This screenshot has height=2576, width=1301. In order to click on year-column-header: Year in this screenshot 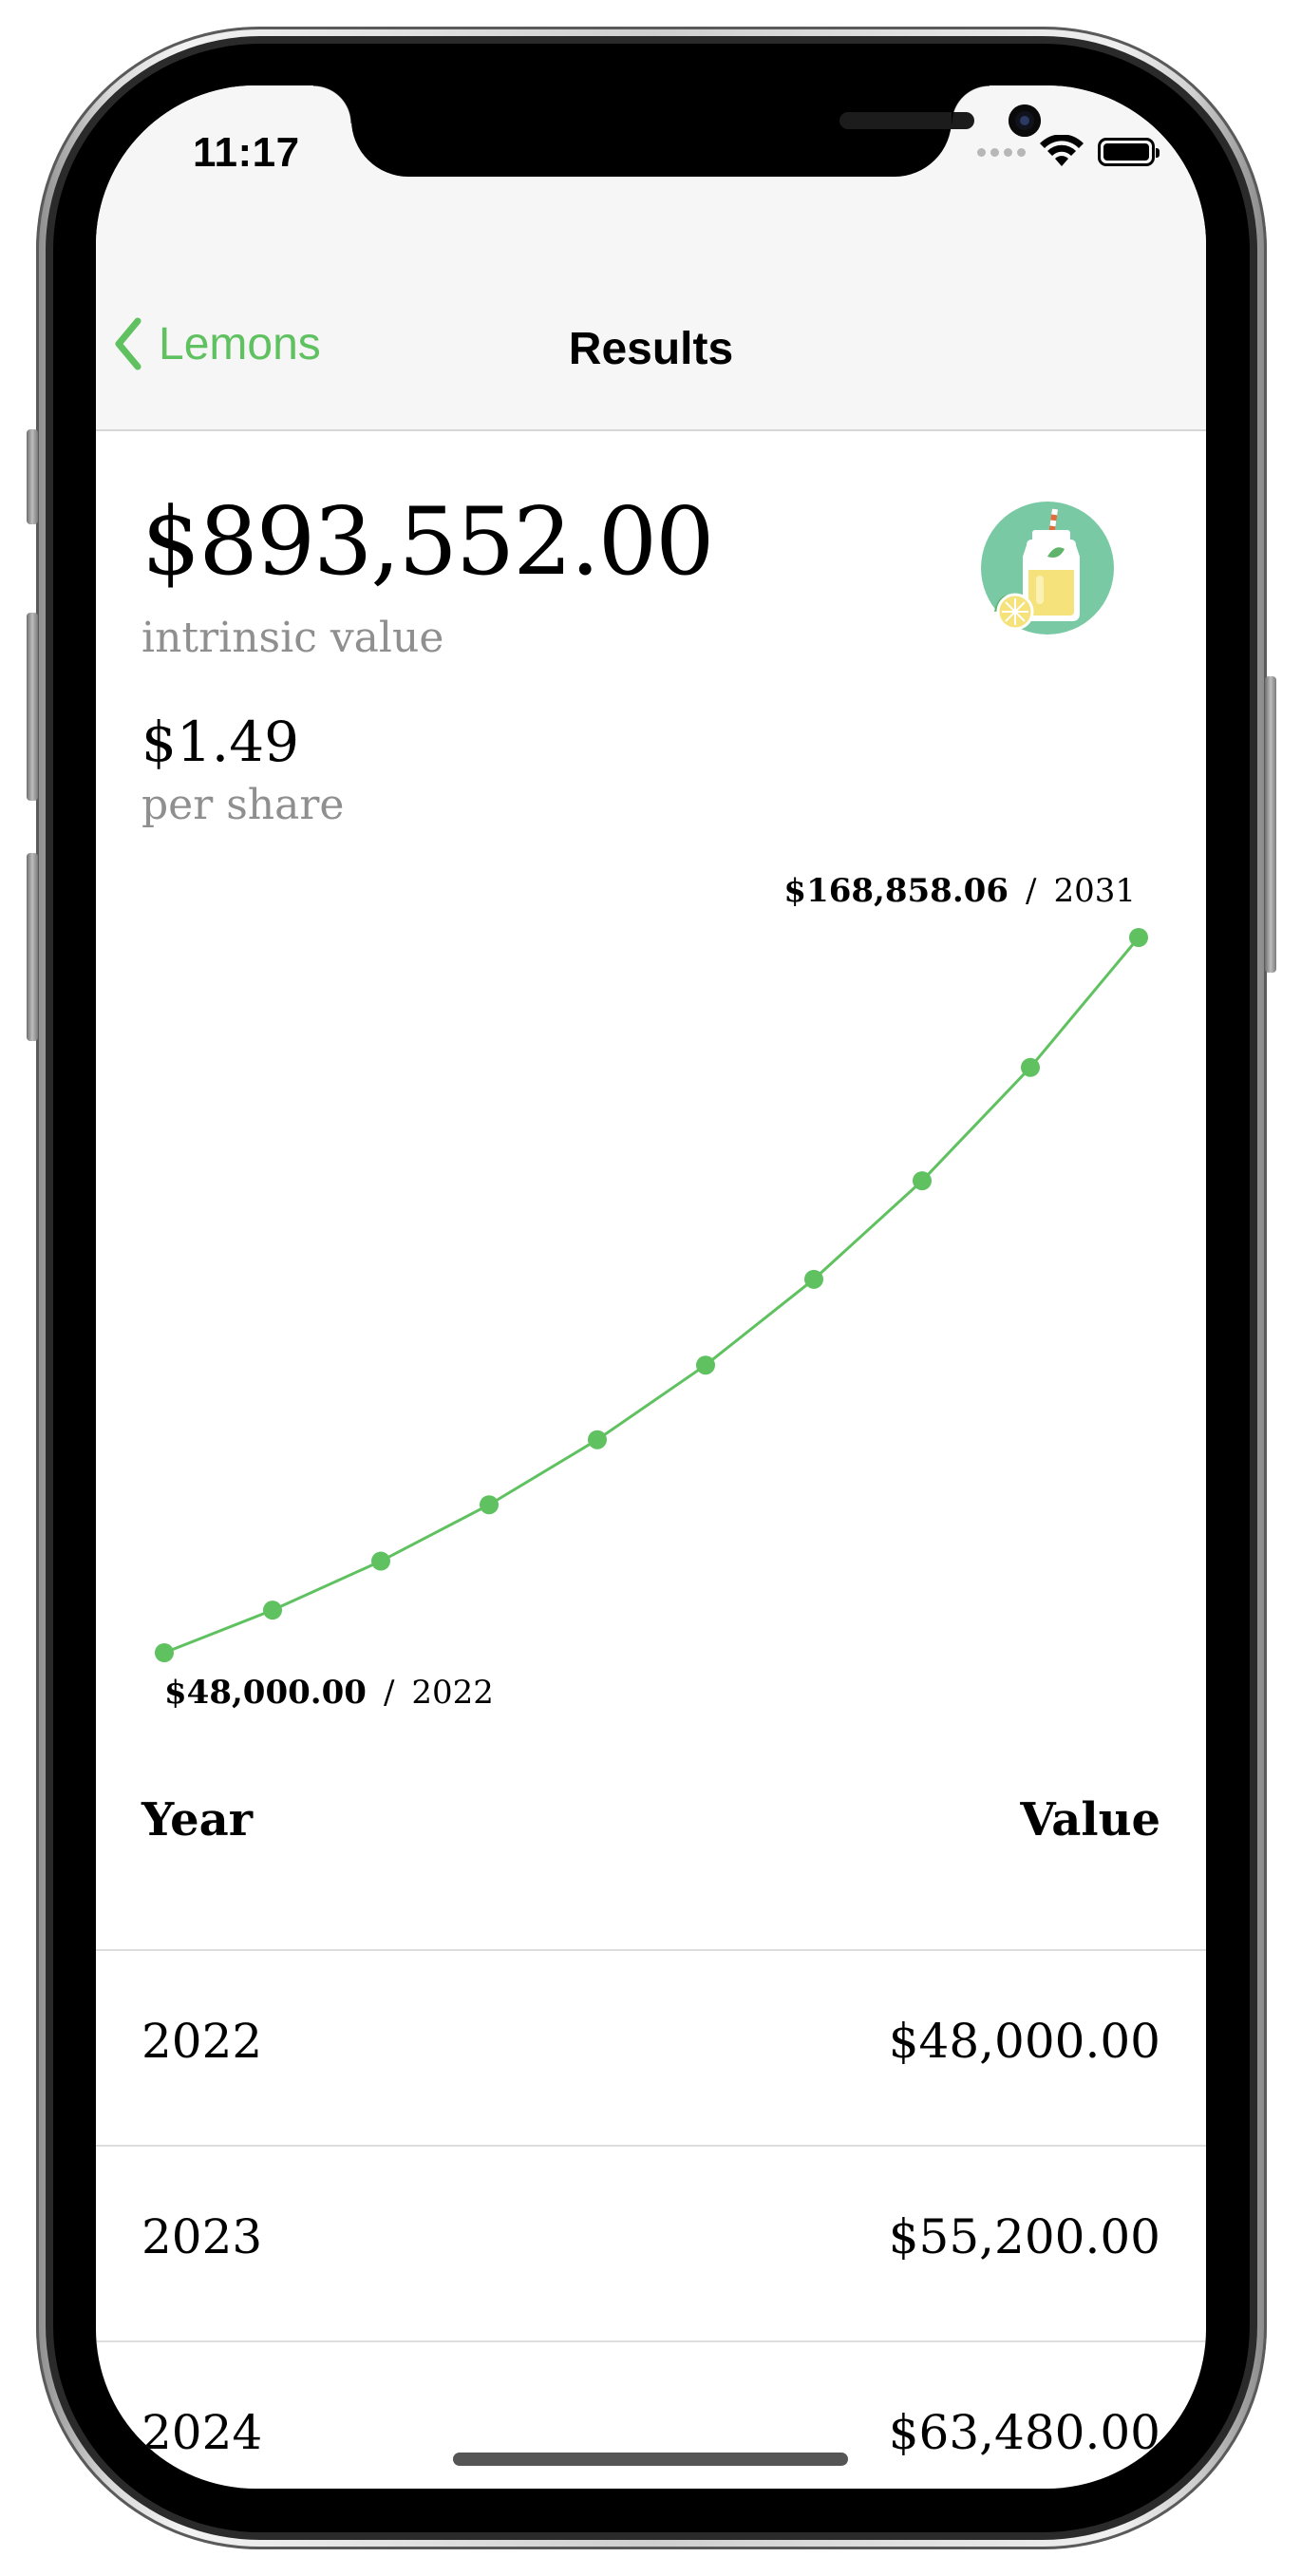, I will do `click(197, 1820)`.